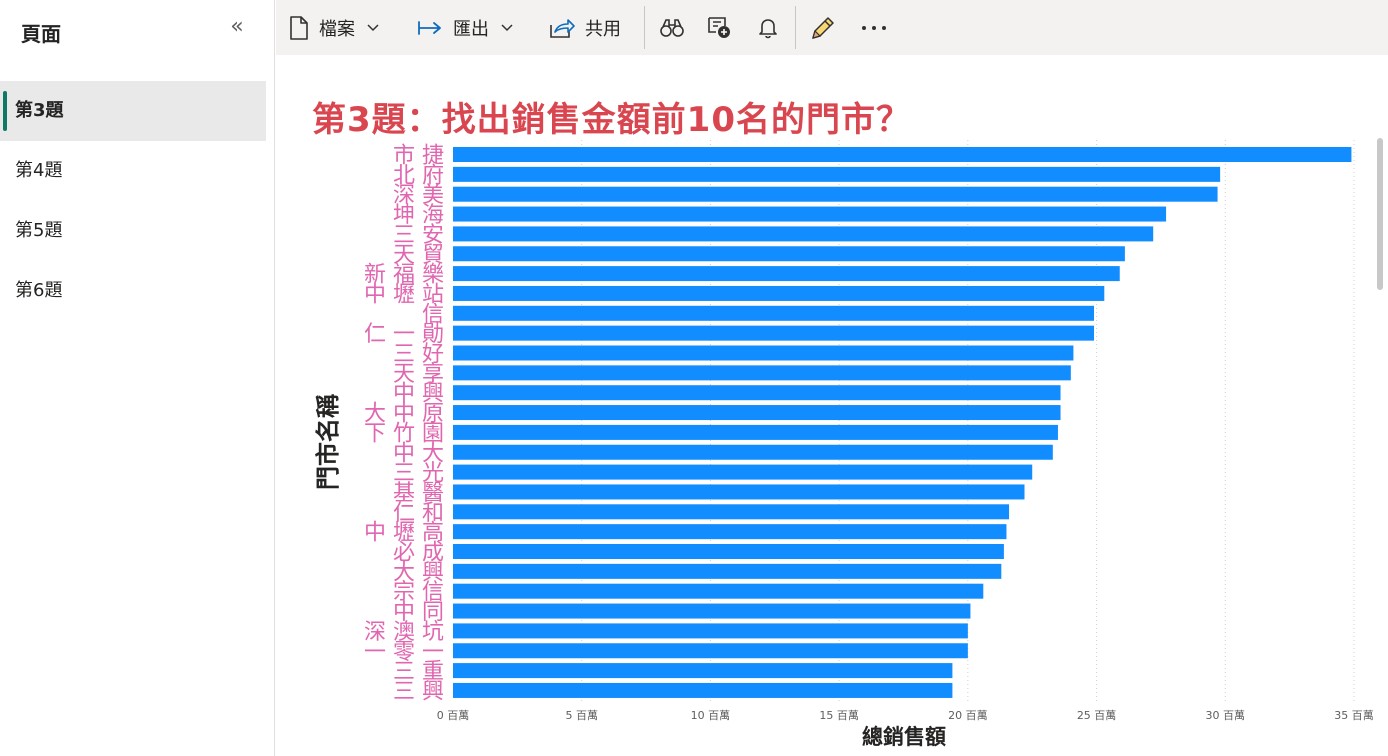 The image size is (1388, 756). I want to click on export-menu-button: 匯出, so click(465, 27).